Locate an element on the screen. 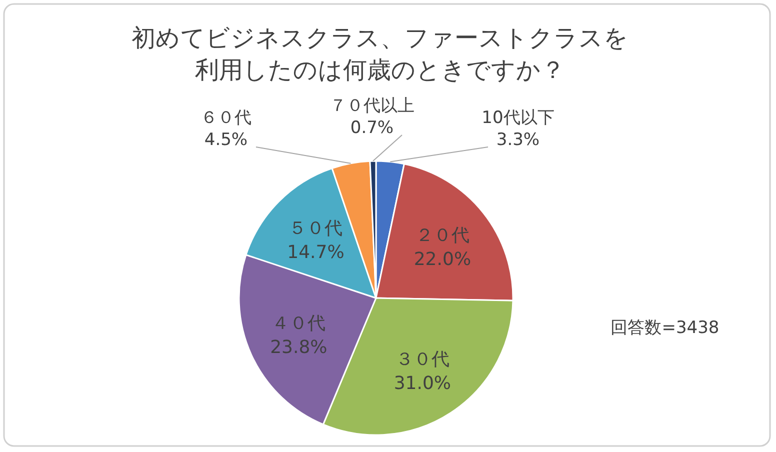 The height and width of the screenshot is (452, 776). data-label: 4.5% is located at coordinates (226, 140).